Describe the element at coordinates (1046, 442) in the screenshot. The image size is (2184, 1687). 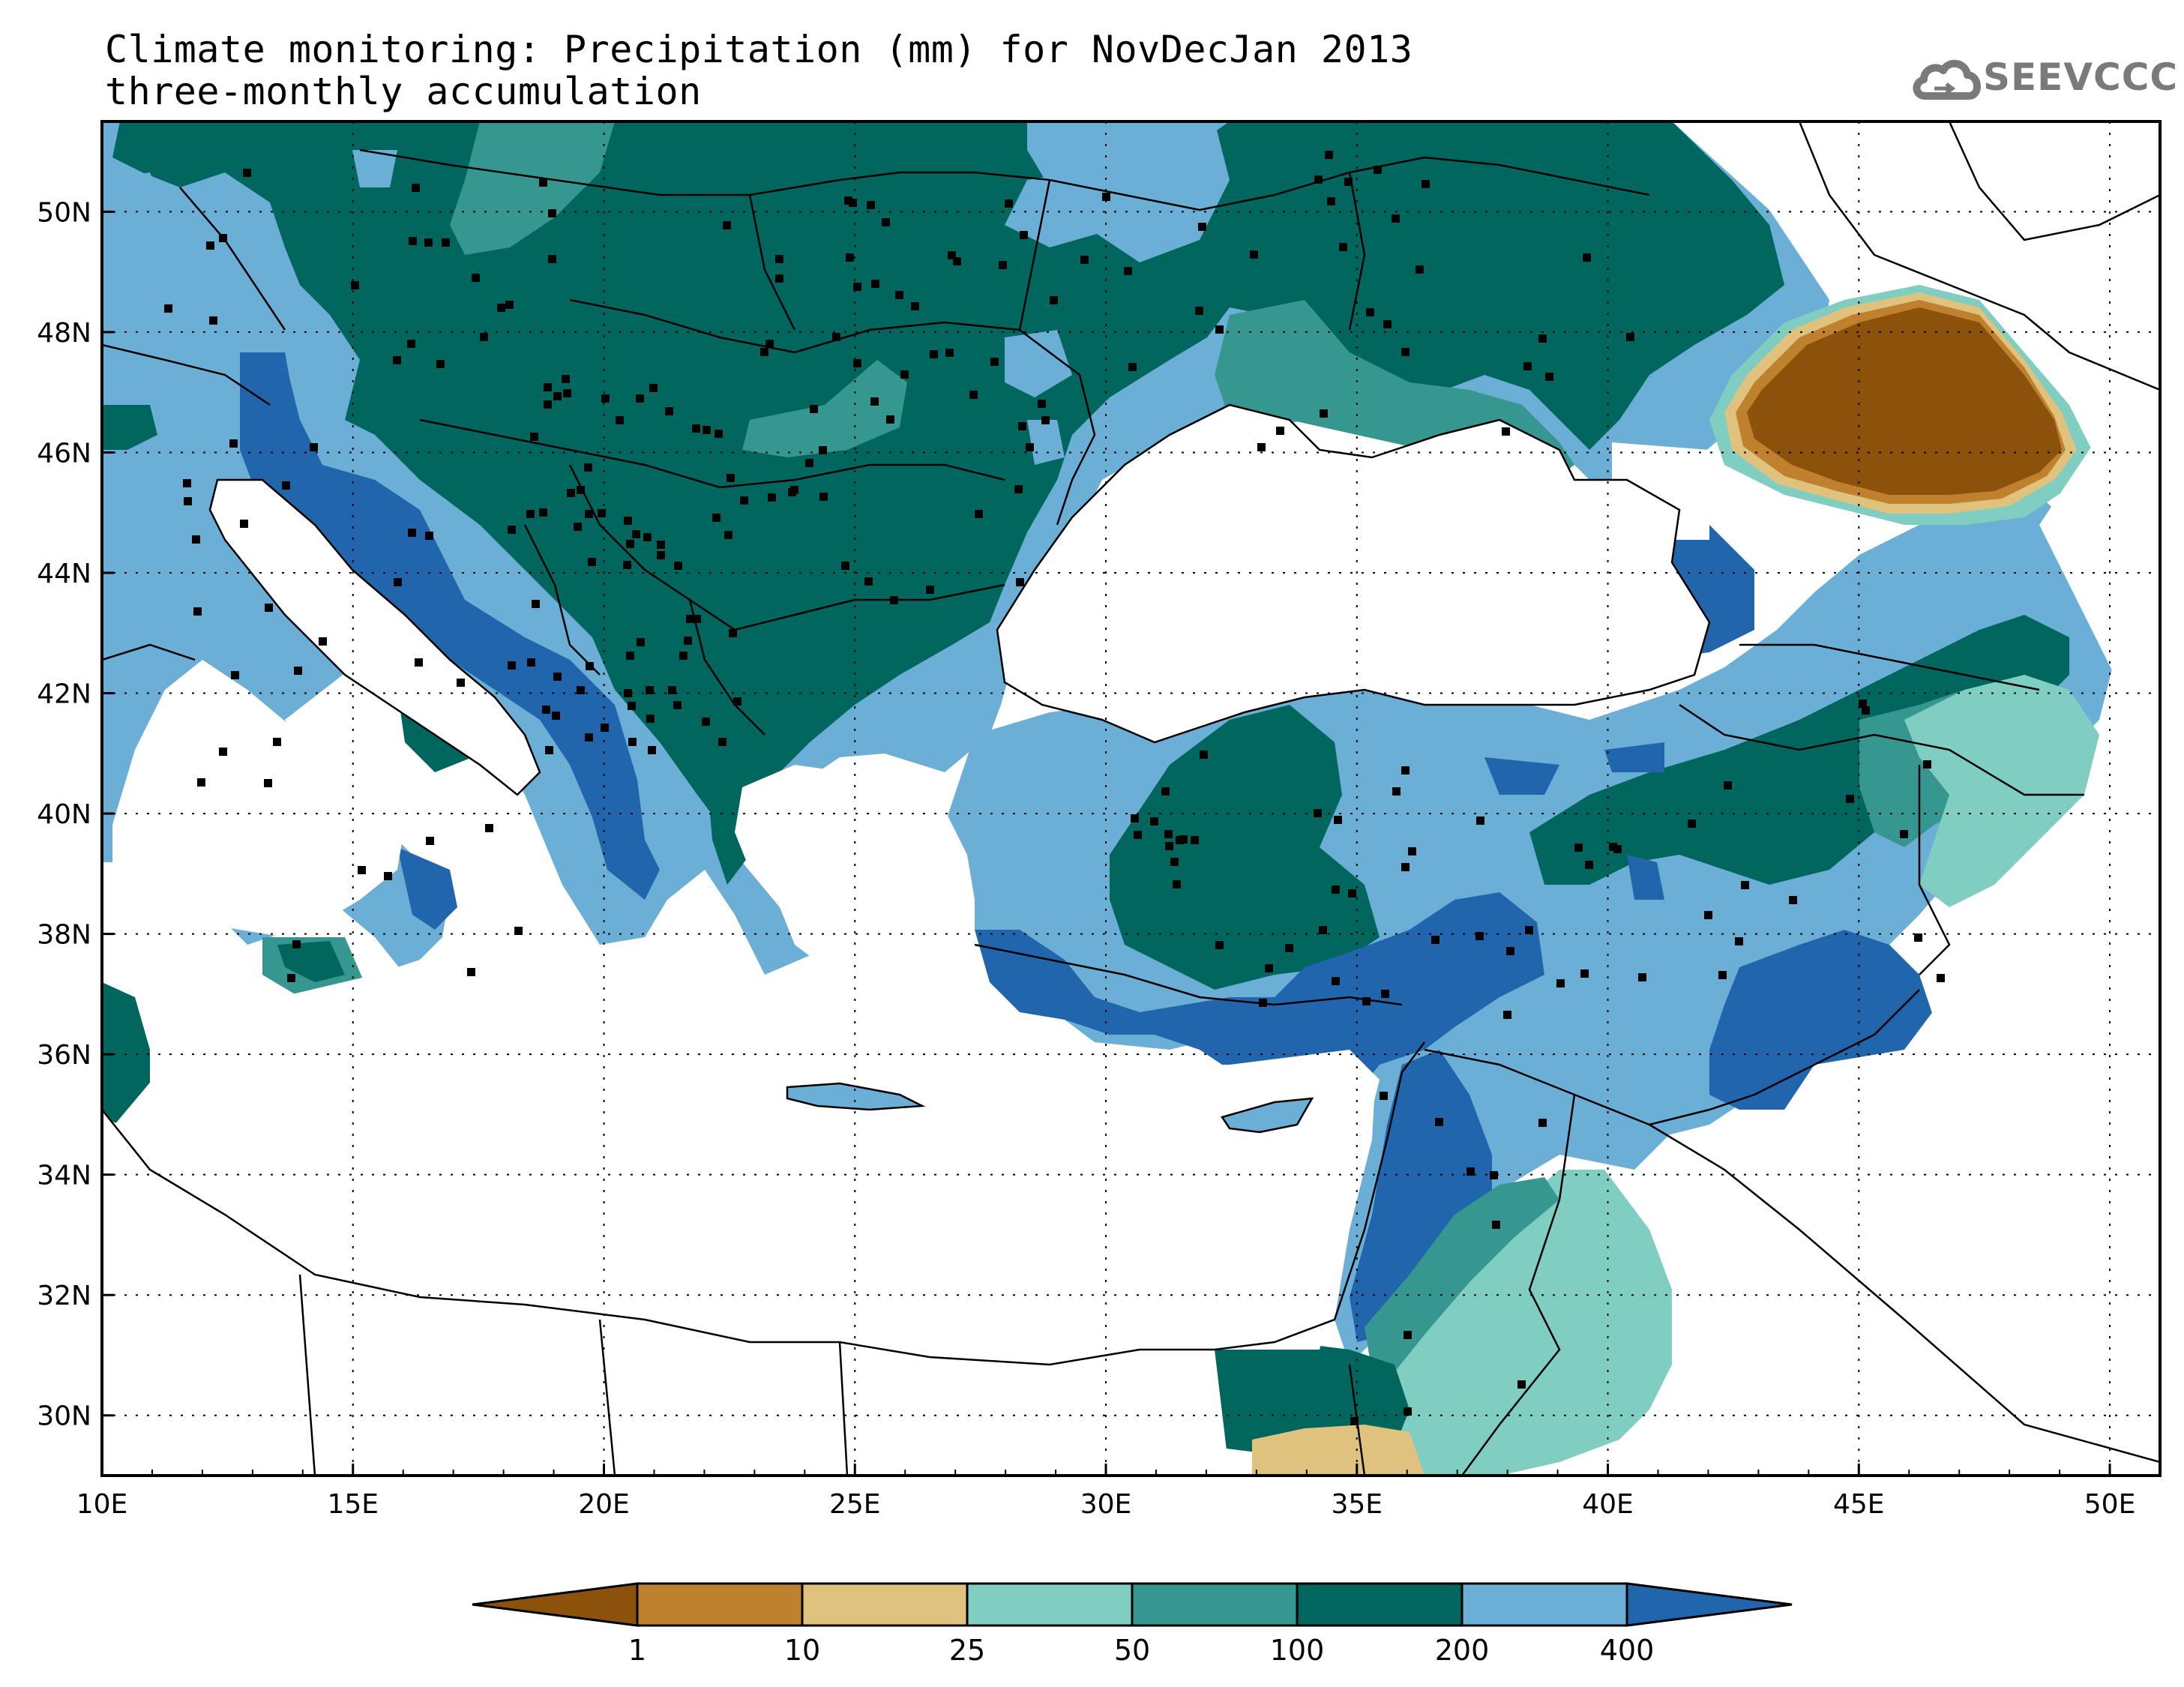
I see `field-200-400-patch3` at that location.